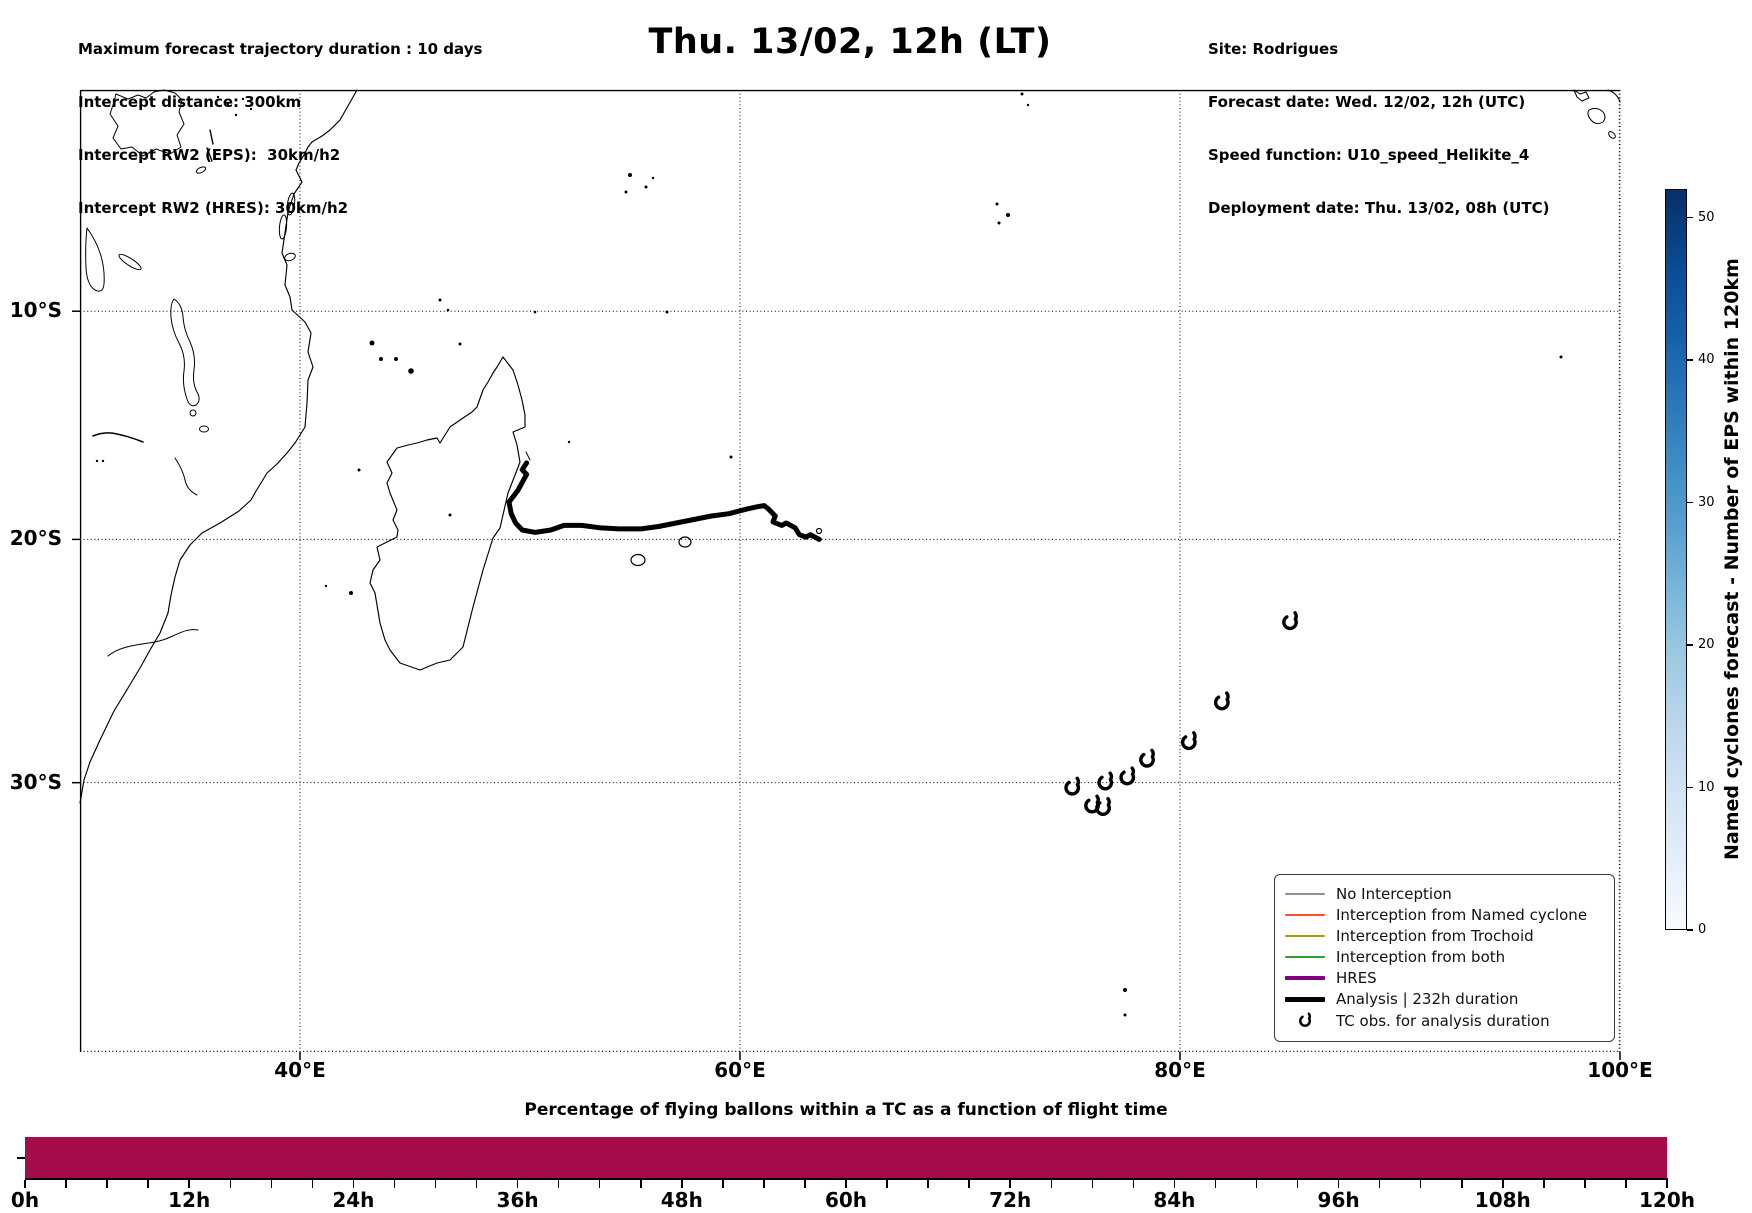 The height and width of the screenshot is (1213, 1752). I want to click on tromelin-island-dot, so click(569, 442).